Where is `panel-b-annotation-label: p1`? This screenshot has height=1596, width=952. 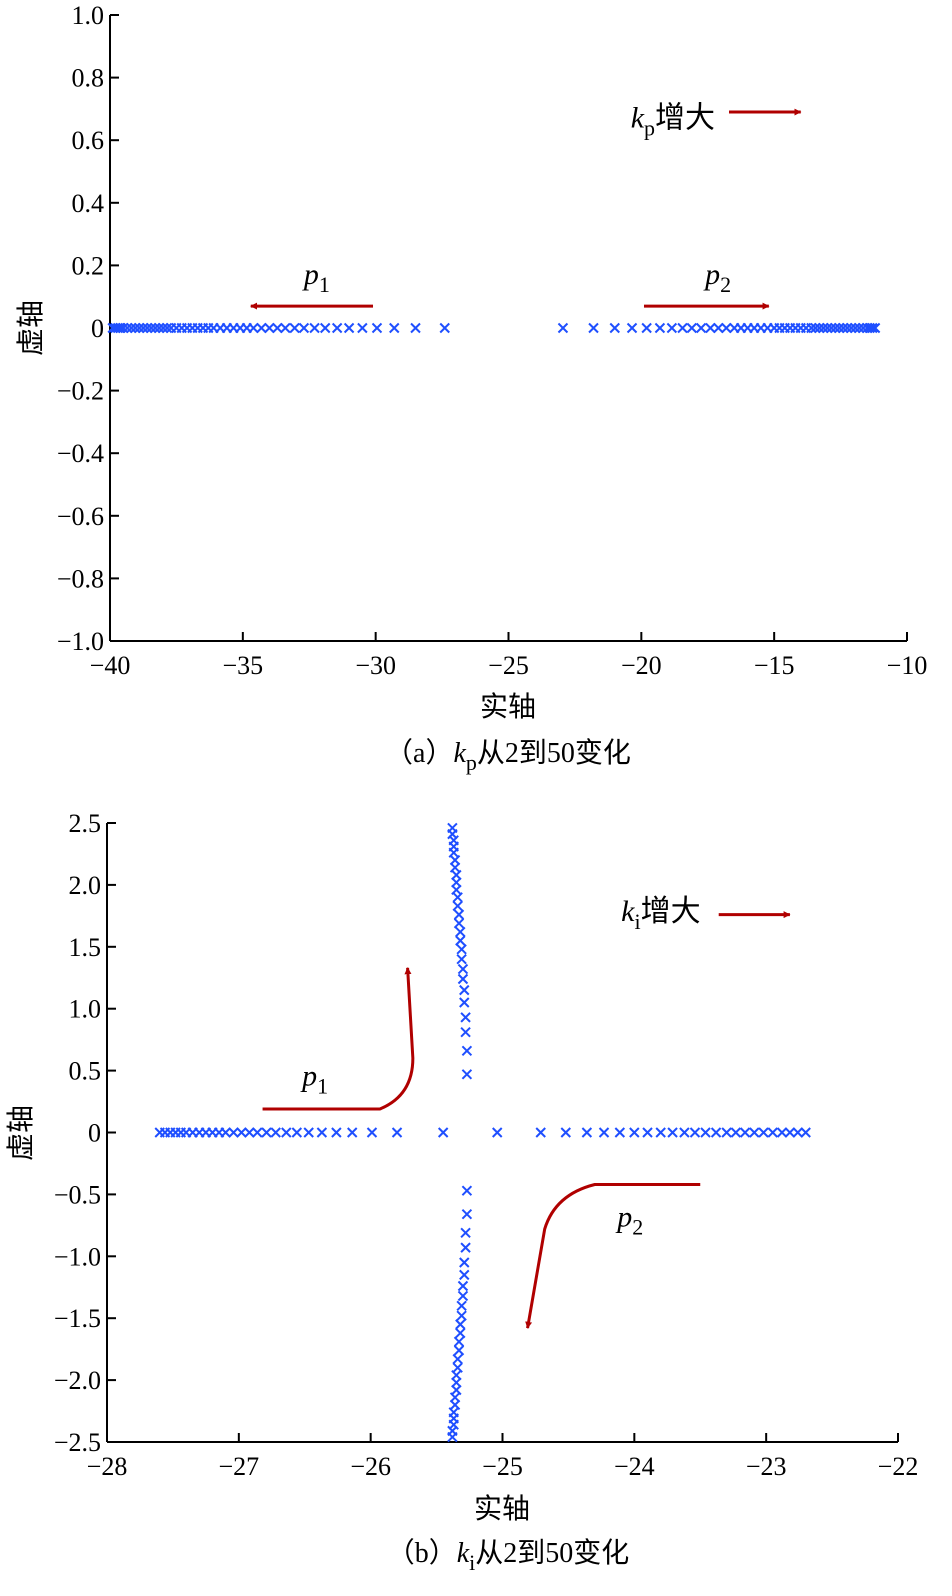
panel-b-annotation-label: p1 is located at coordinates (314, 1078).